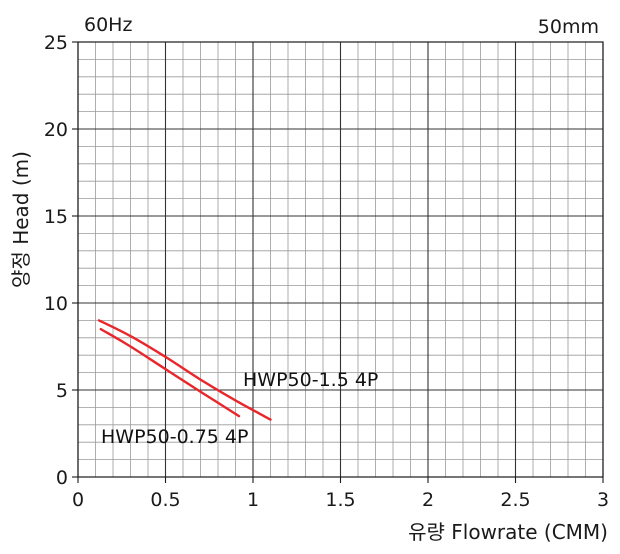 The width and height of the screenshot is (620, 554). Describe the element at coordinates (310, 380) in the screenshot. I see `series-label-hwp50-1-5-4p: HWP50-1.5 4P` at that location.